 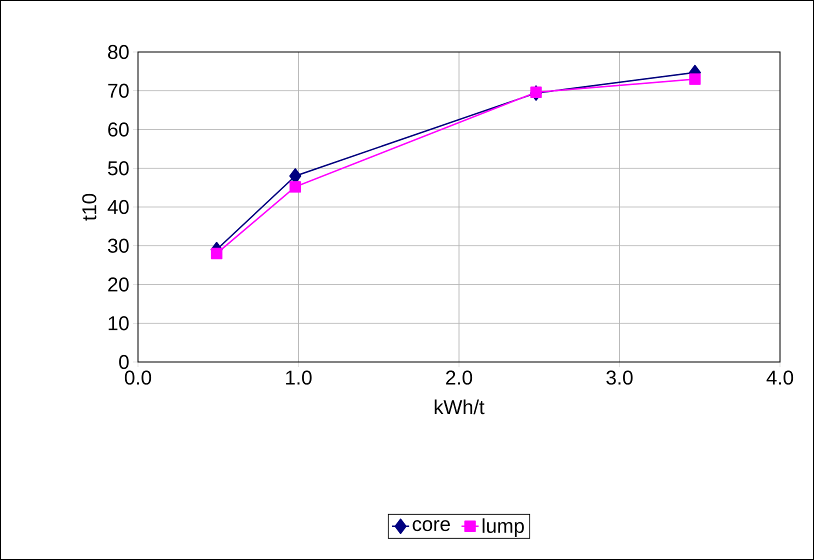 I want to click on legend-label: core, so click(x=431, y=526).